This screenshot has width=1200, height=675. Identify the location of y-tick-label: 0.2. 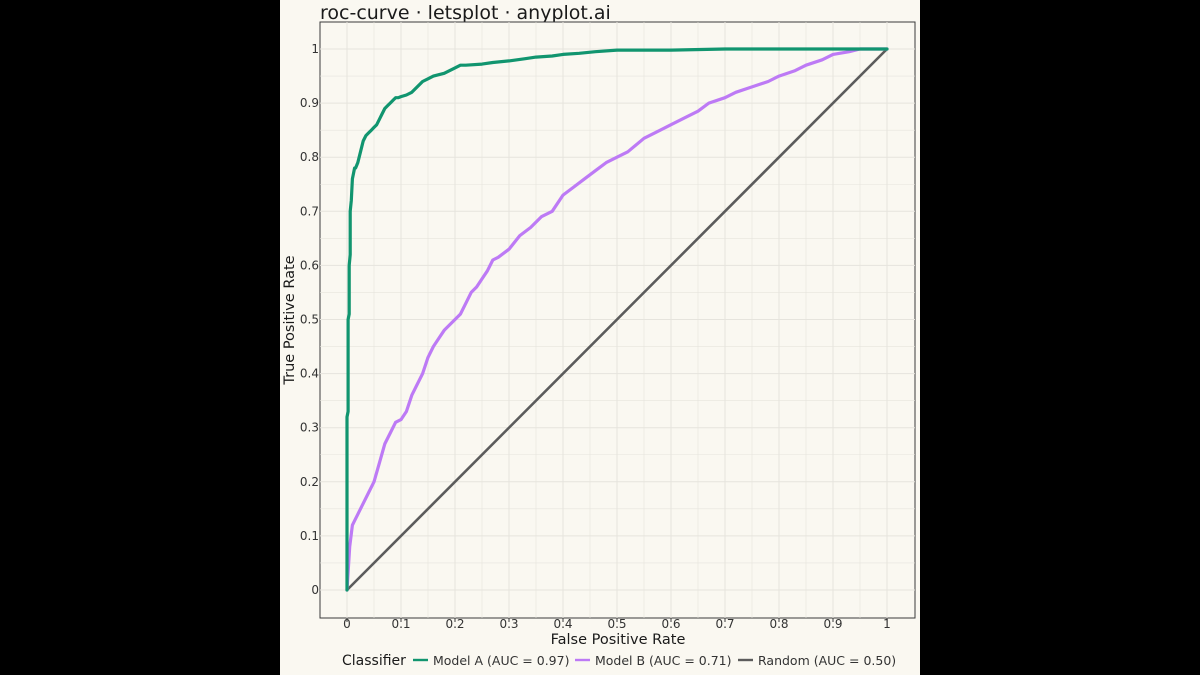
(309, 482).